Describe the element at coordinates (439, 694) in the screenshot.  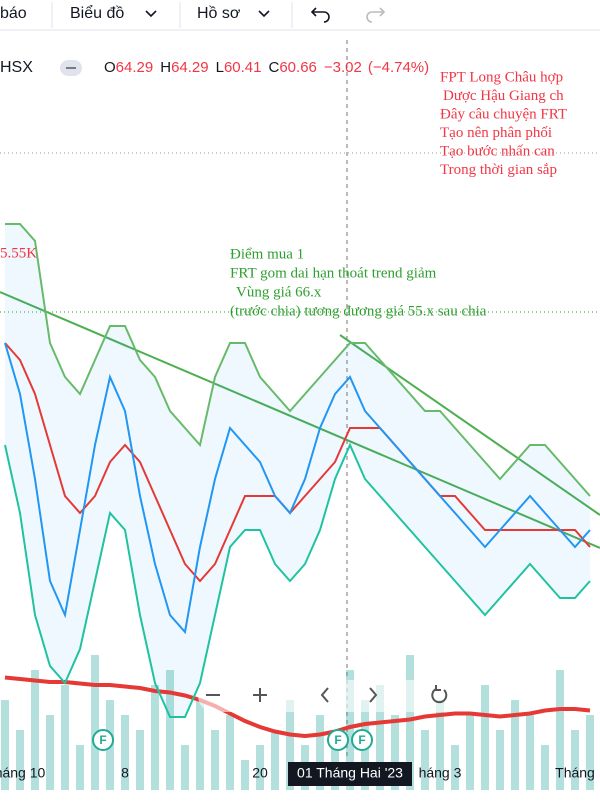
I see `reset` at that location.